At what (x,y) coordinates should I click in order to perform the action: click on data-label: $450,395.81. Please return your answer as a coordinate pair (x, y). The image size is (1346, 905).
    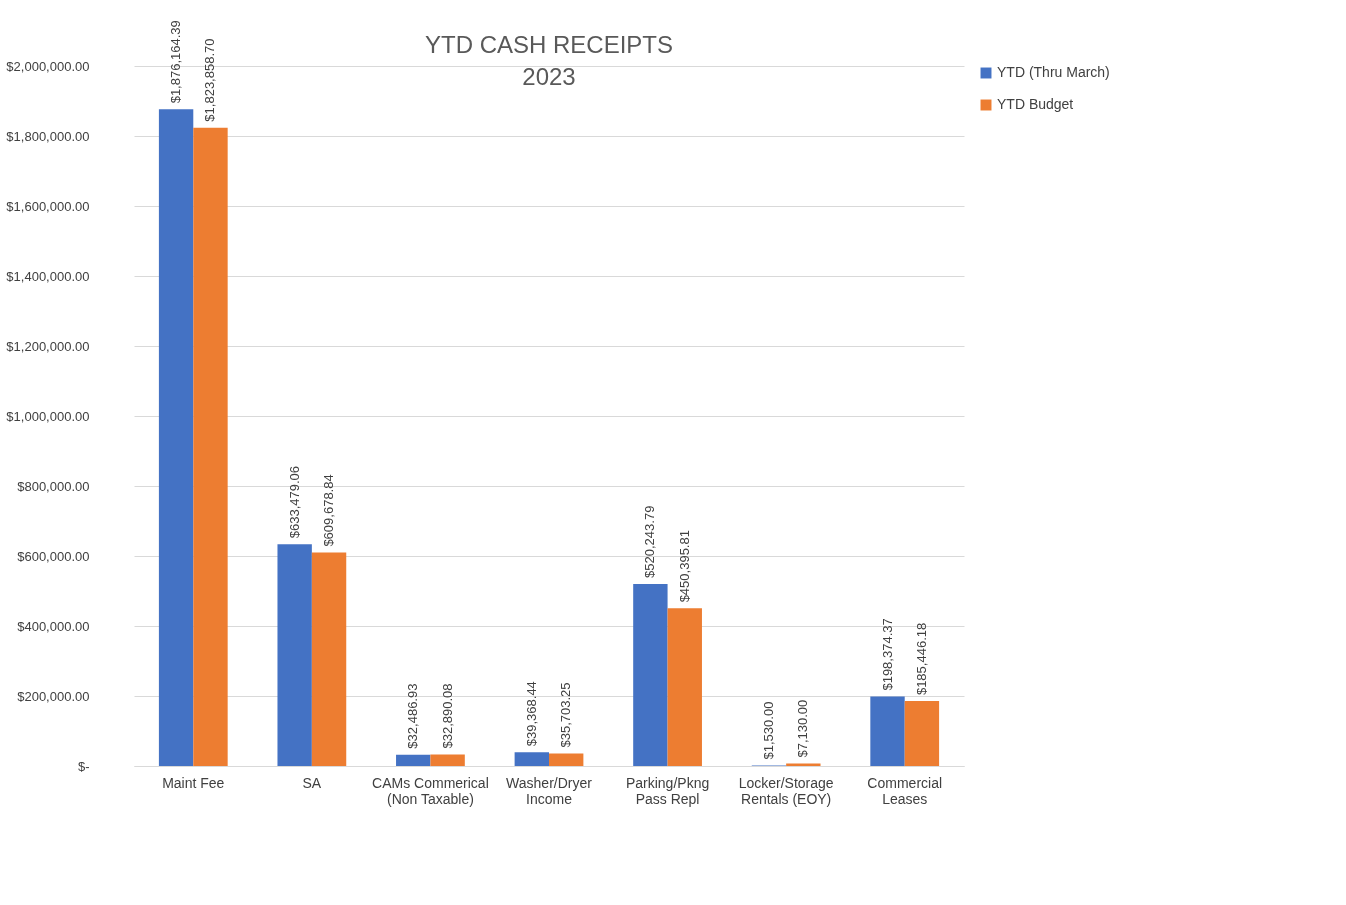
    Looking at the image, I should click on (684, 566).